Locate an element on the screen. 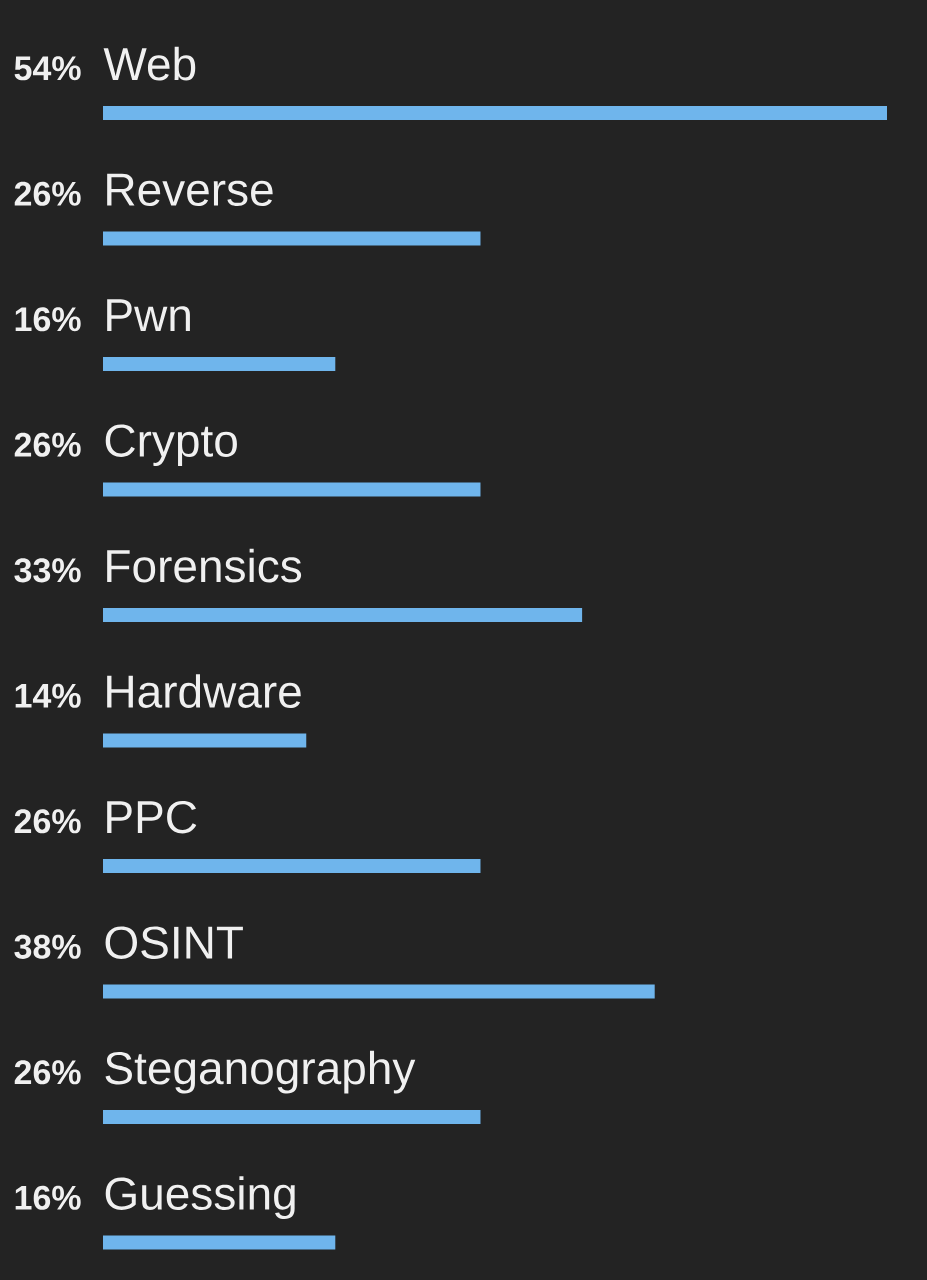  y-tick-label: Pwn is located at coordinates (148, 315).